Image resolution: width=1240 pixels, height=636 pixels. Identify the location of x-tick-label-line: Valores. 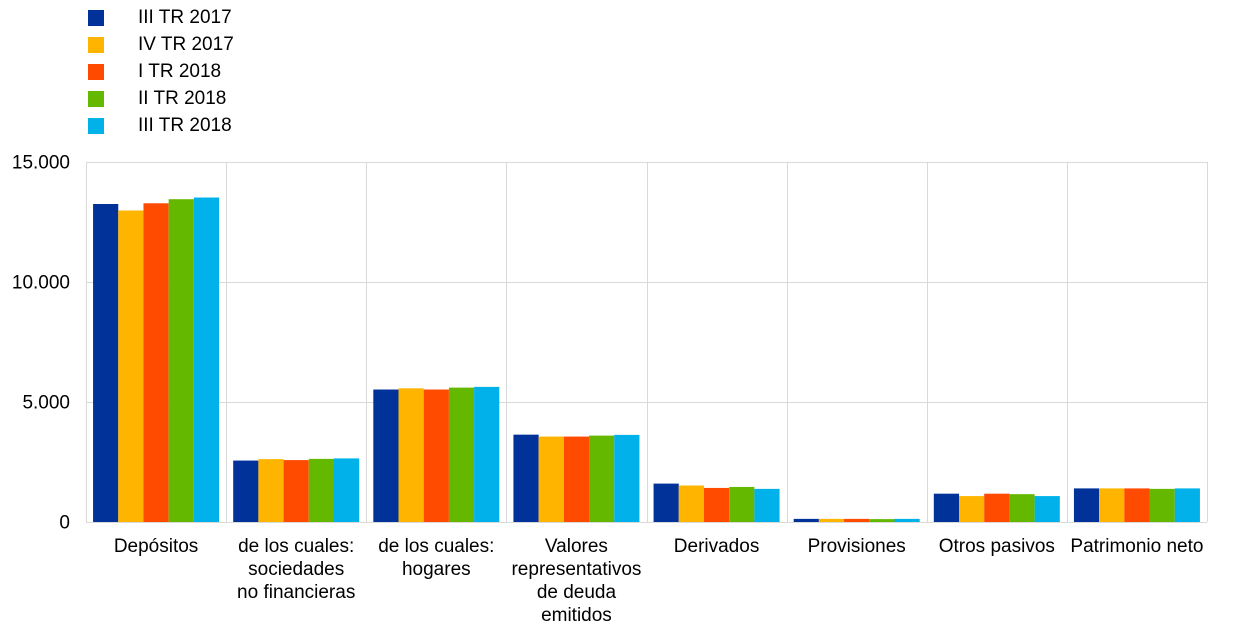
(576, 546).